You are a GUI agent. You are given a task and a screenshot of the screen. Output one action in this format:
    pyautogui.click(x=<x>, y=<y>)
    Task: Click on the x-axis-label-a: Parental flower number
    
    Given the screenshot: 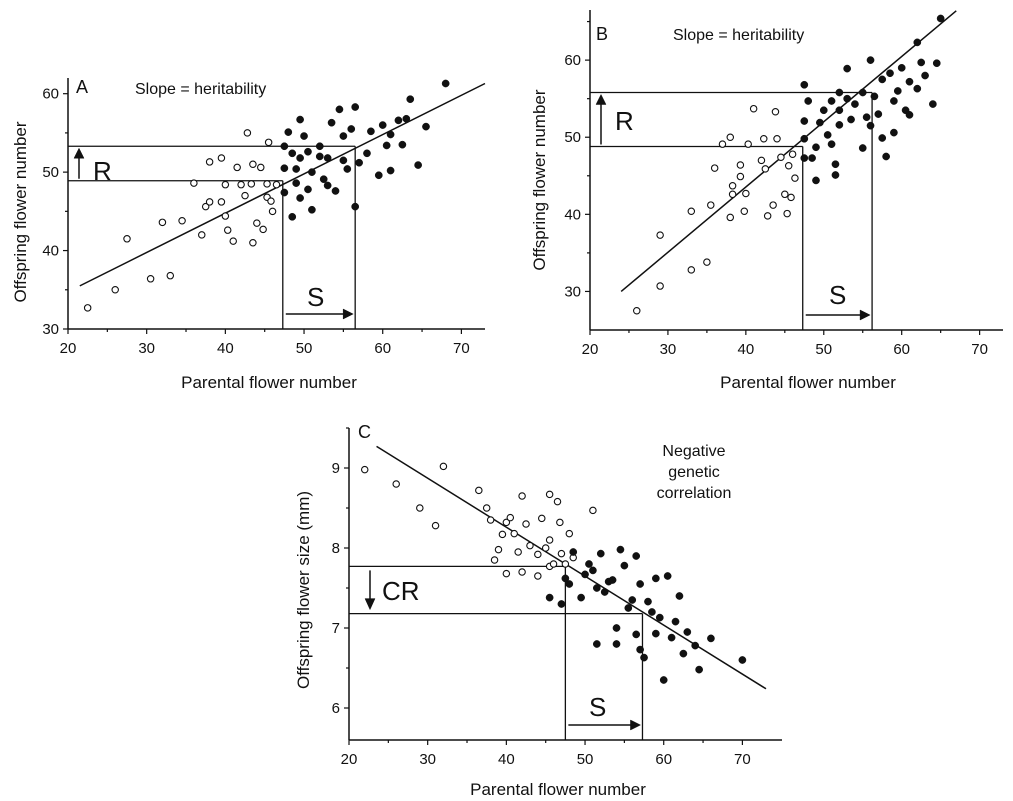 What is the action you would take?
    pyautogui.click(x=269, y=382)
    